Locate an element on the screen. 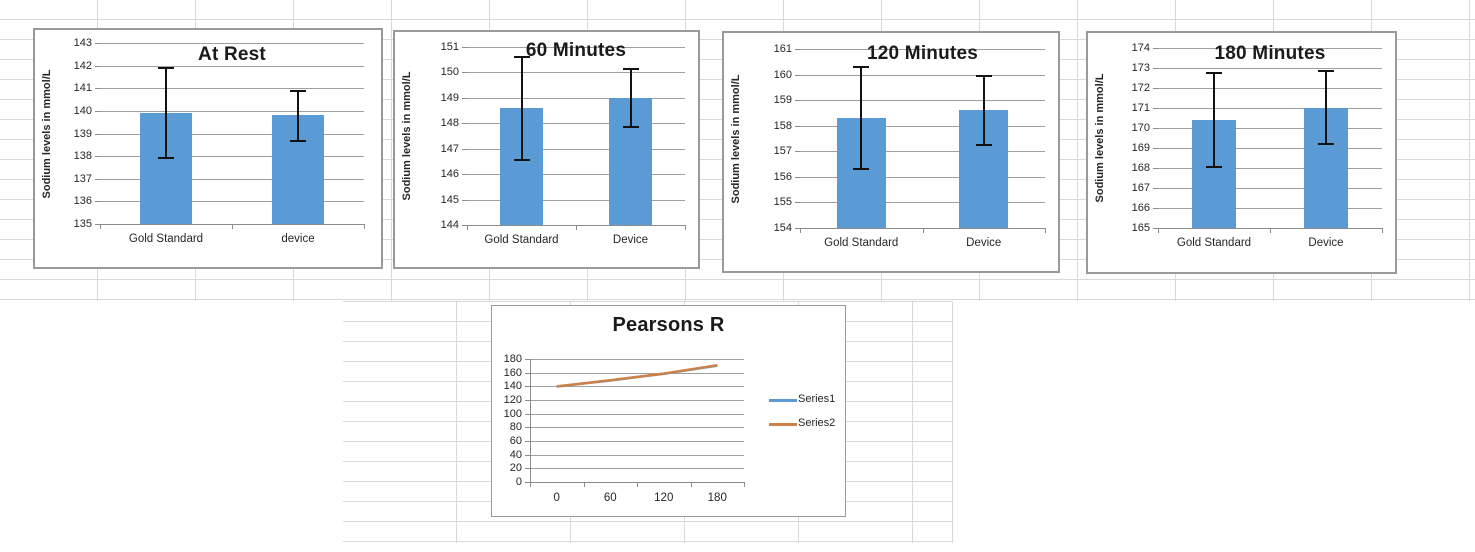 The width and height of the screenshot is (1475, 552). y-tick-label: 60 is located at coordinates (515, 441).